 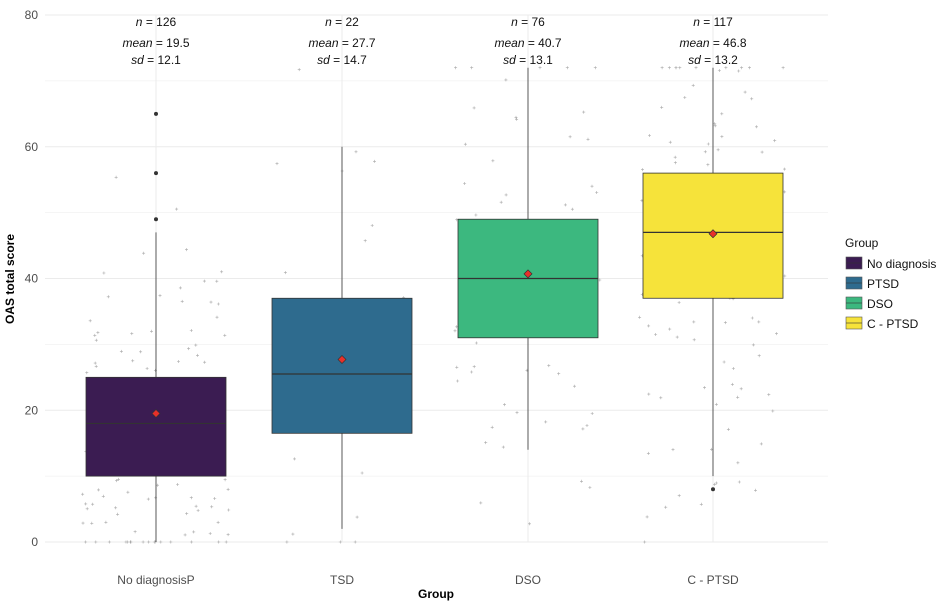 What do you see at coordinates (10, 279) in the screenshot?
I see `y-axis-title: OAS total score` at bounding box center [10, 279].